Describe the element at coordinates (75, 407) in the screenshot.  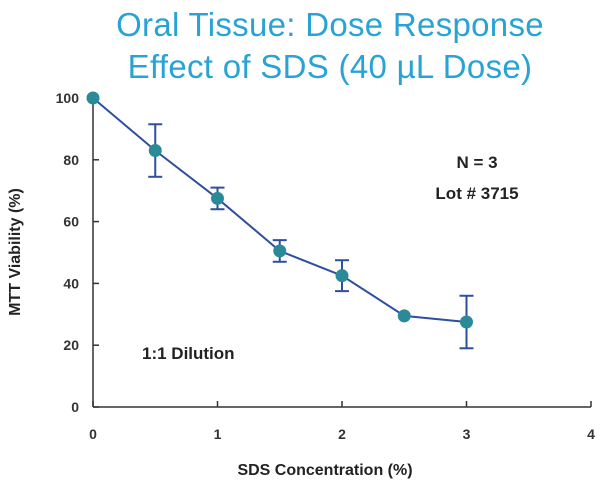
I see `y-tick-label: 0` at that location.